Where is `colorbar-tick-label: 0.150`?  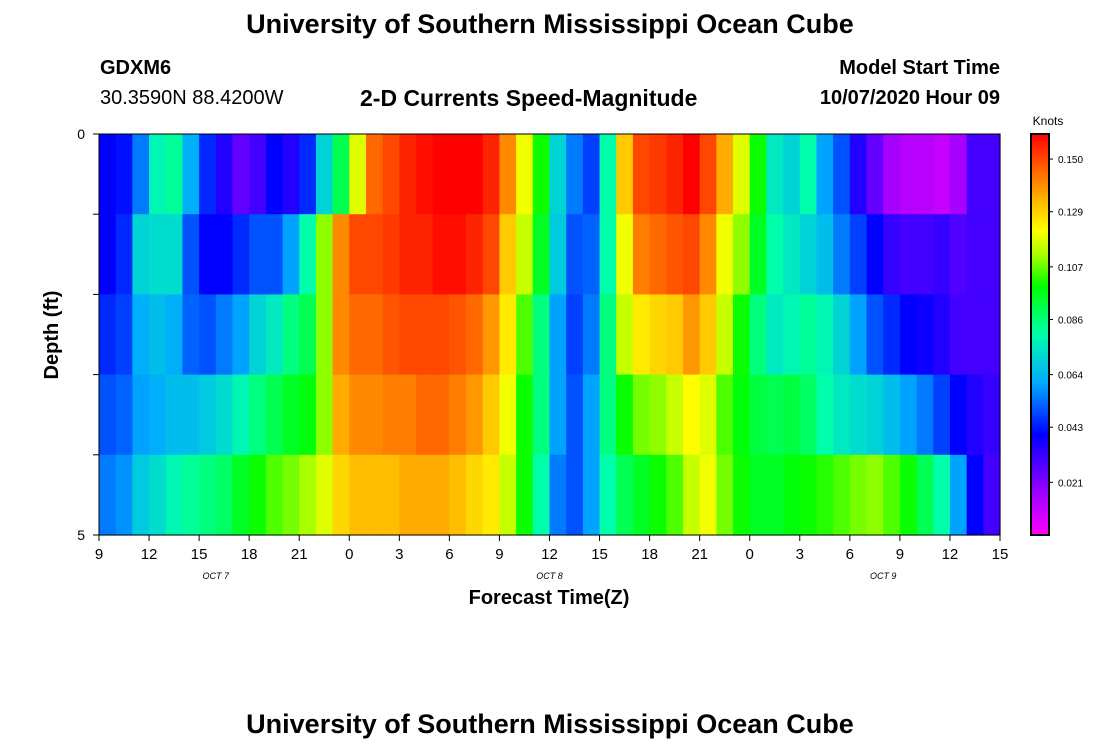 colorbar-tick-label: 0.150 is located at coordinates (1070, 160).